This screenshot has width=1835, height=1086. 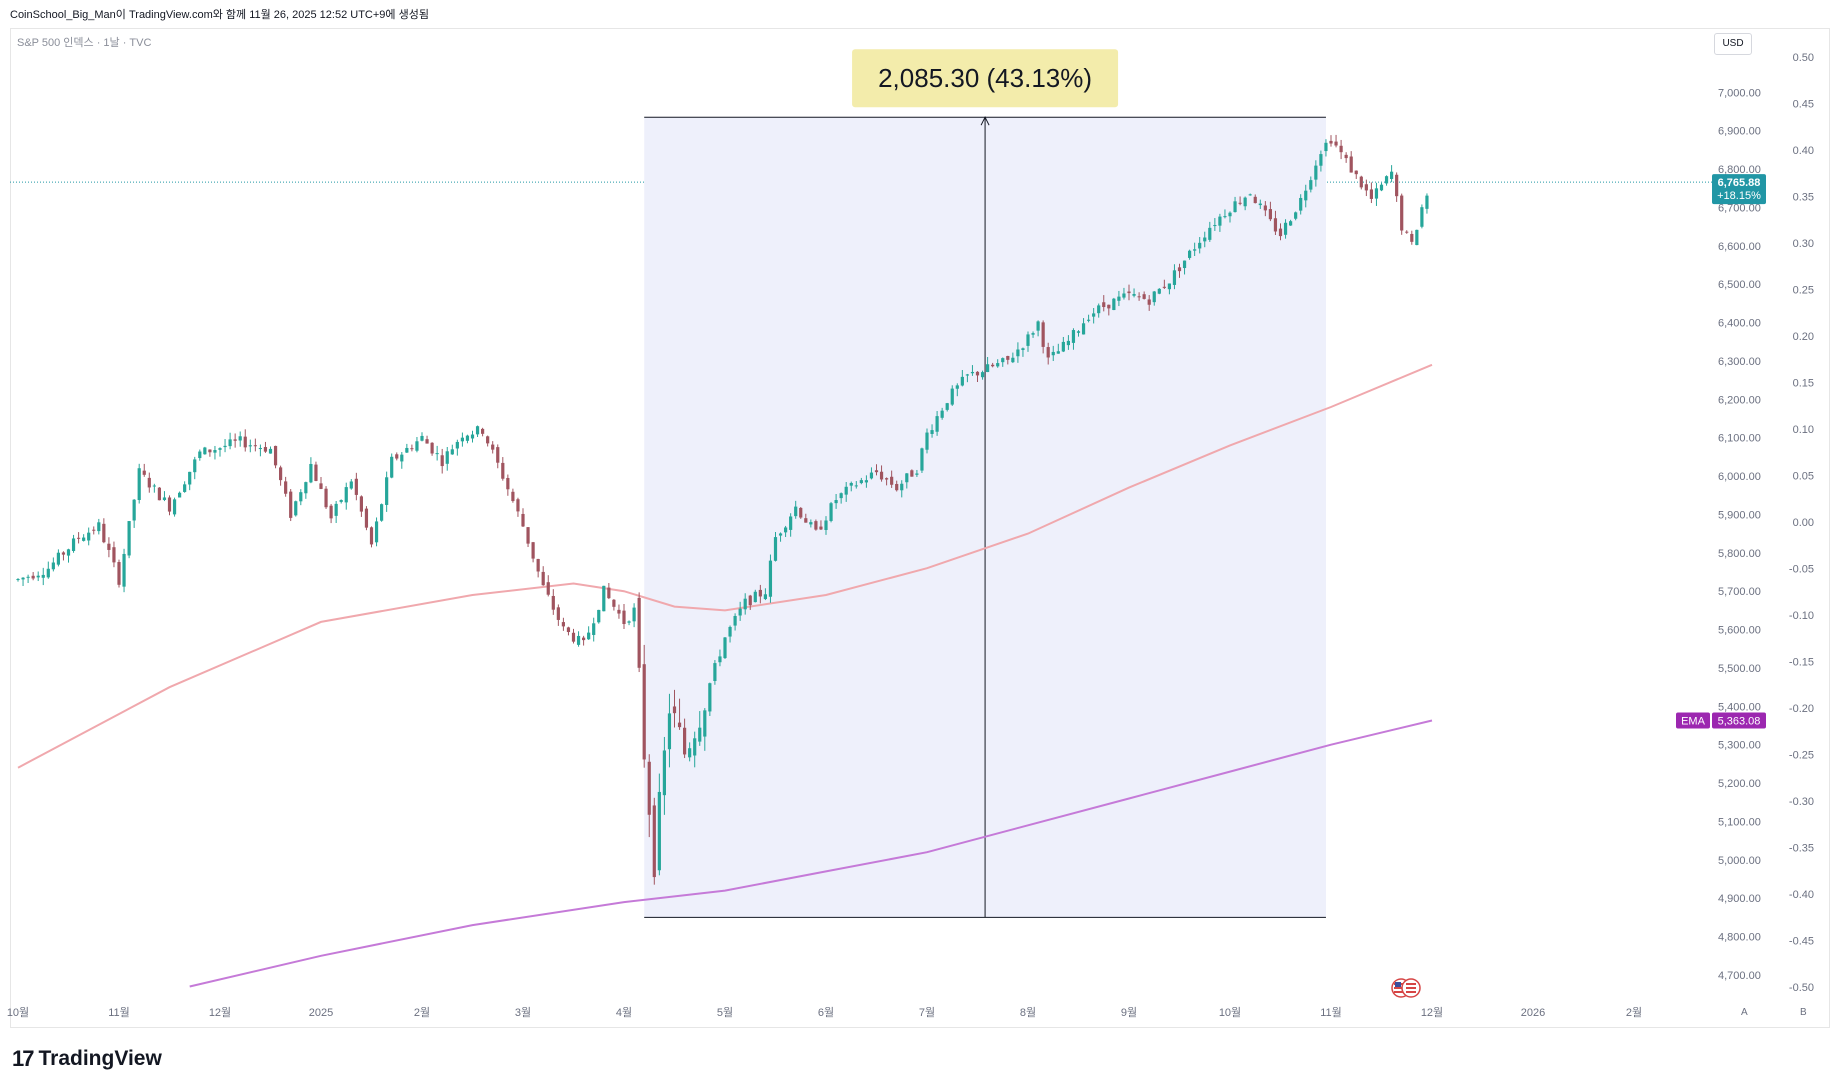 What do you see at coordinates (1801, 756) in the screenshot?
I see `percent-tick: -0.25` at bounding box center [1801, 756].